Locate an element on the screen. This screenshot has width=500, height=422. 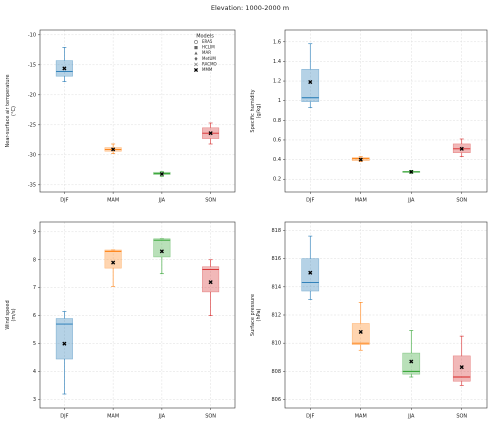
y-tick-label: 3 is located at coordinates (34, 400).